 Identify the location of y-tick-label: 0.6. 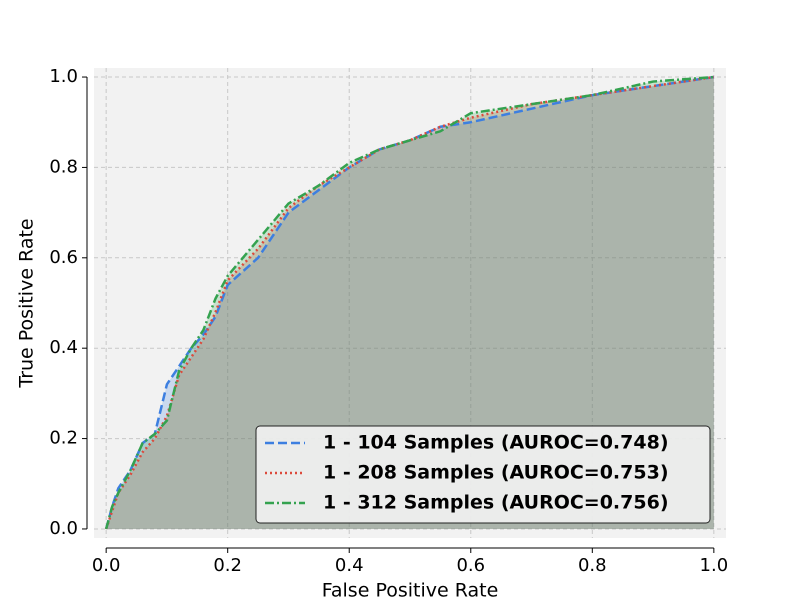
(63, 257).